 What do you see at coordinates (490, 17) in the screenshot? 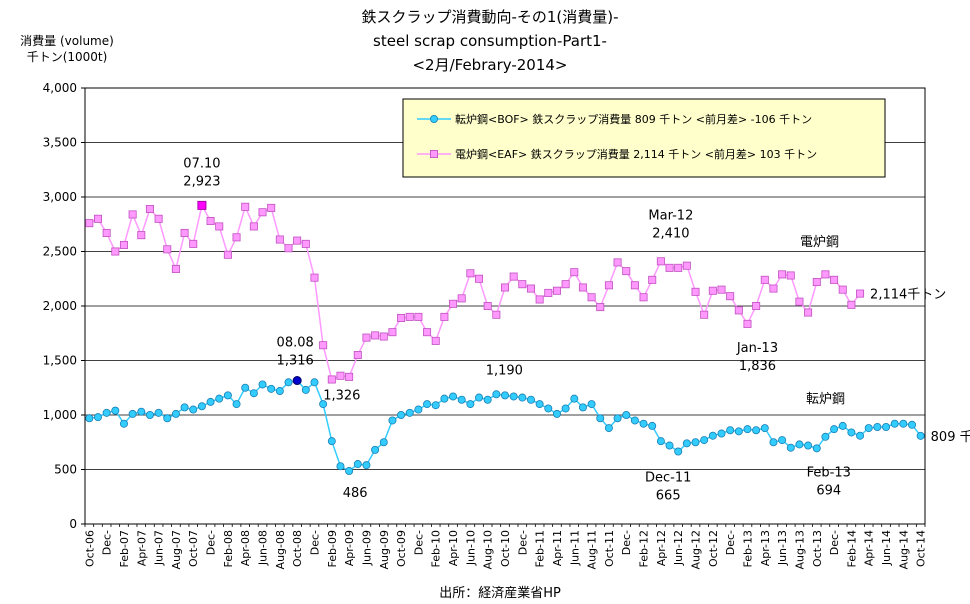
I see `chart-title: 鉄スクラップ消費動向-その1(消費量)-` at bounding box center [490, 17].